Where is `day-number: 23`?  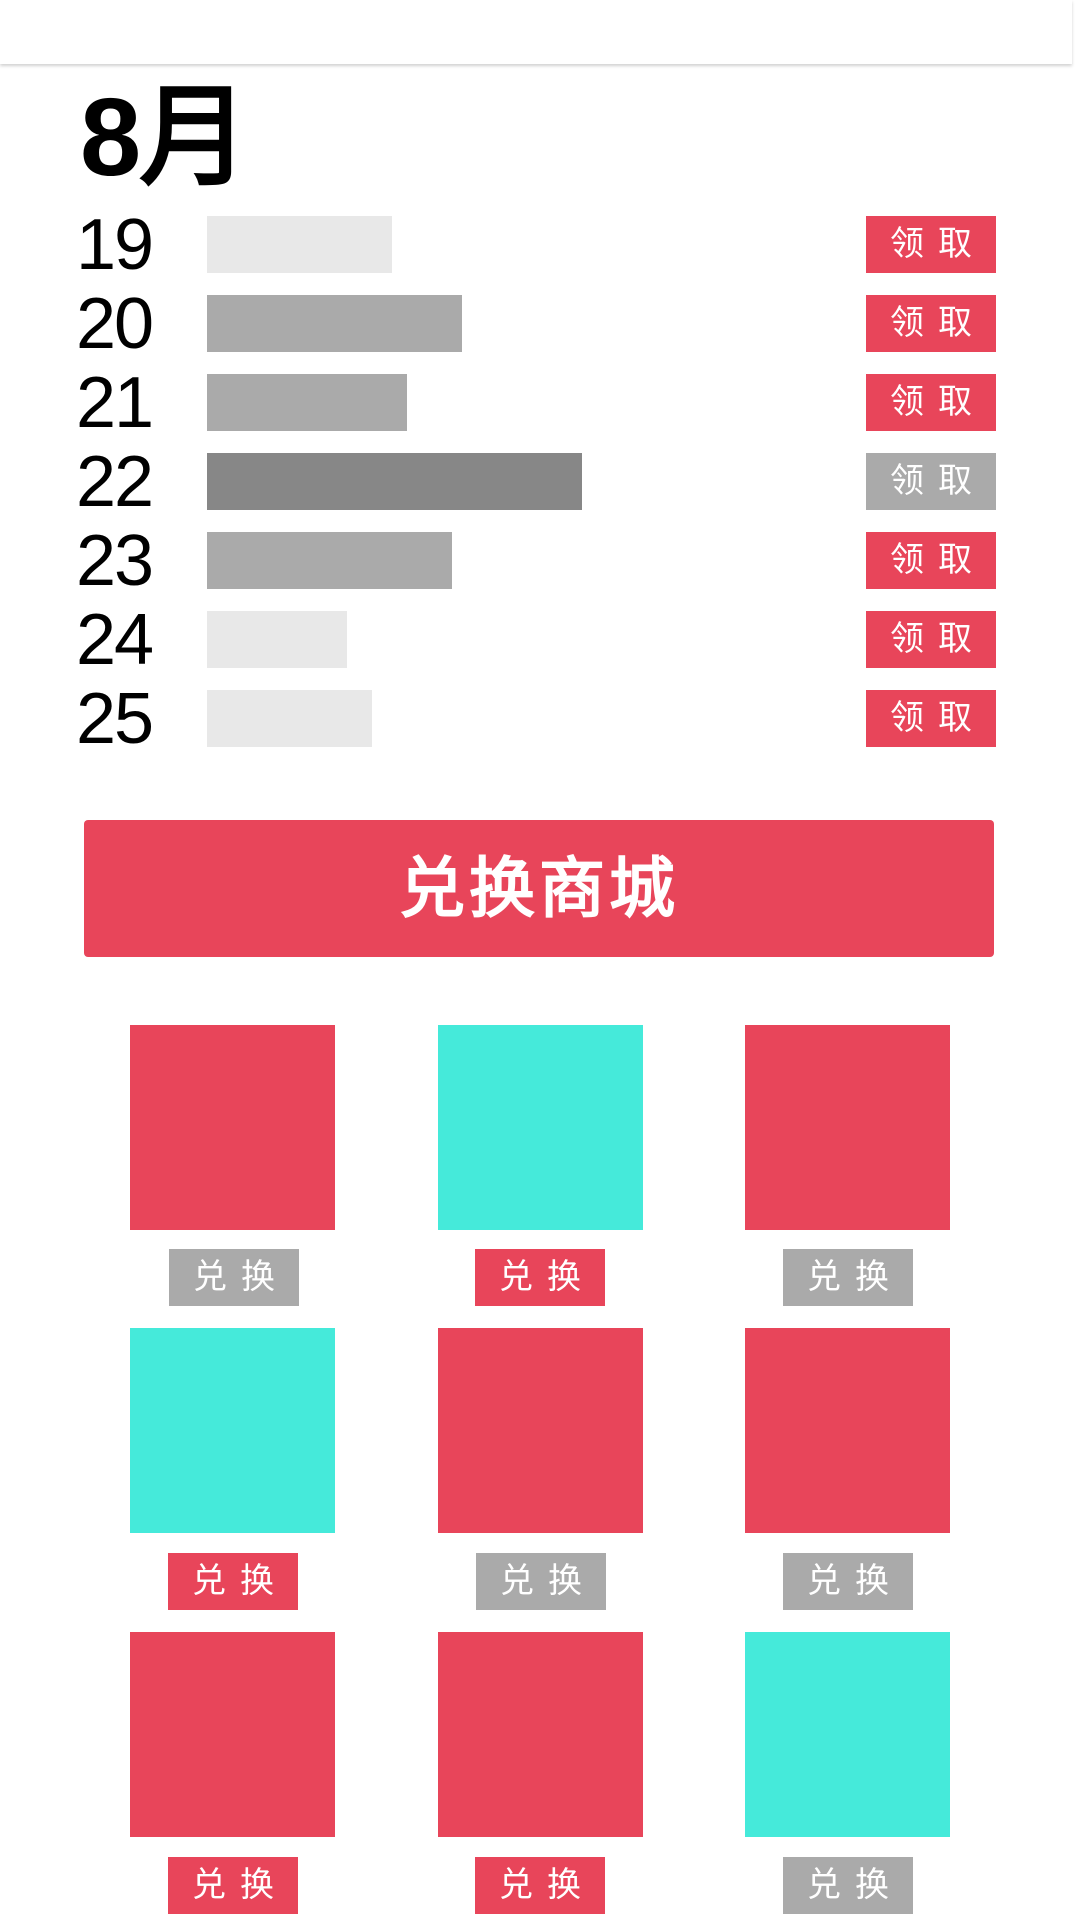 day-number: 23 is located at coordinates (115, 561).